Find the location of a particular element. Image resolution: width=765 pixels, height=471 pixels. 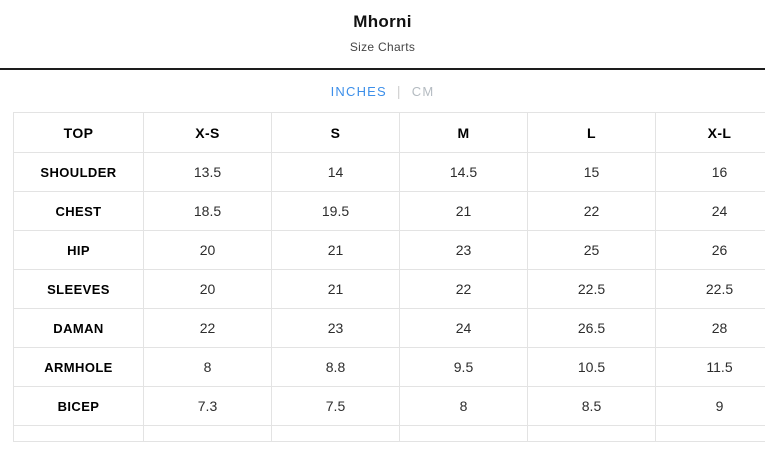

column-header-m: M is located at coordinates (463, 132).